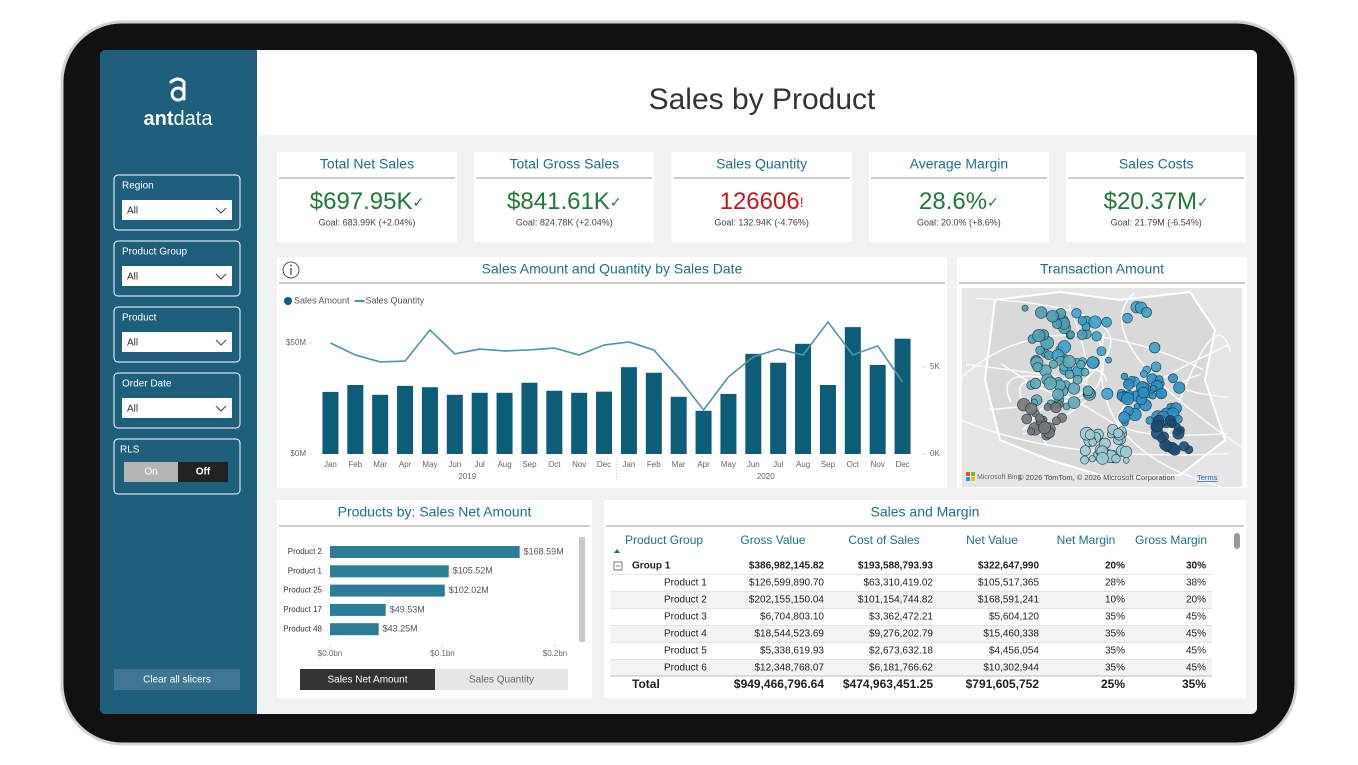  Describe the element at coordinates (878, 464) in the screenshot. I see `x-tick-label: Nov` at that location.